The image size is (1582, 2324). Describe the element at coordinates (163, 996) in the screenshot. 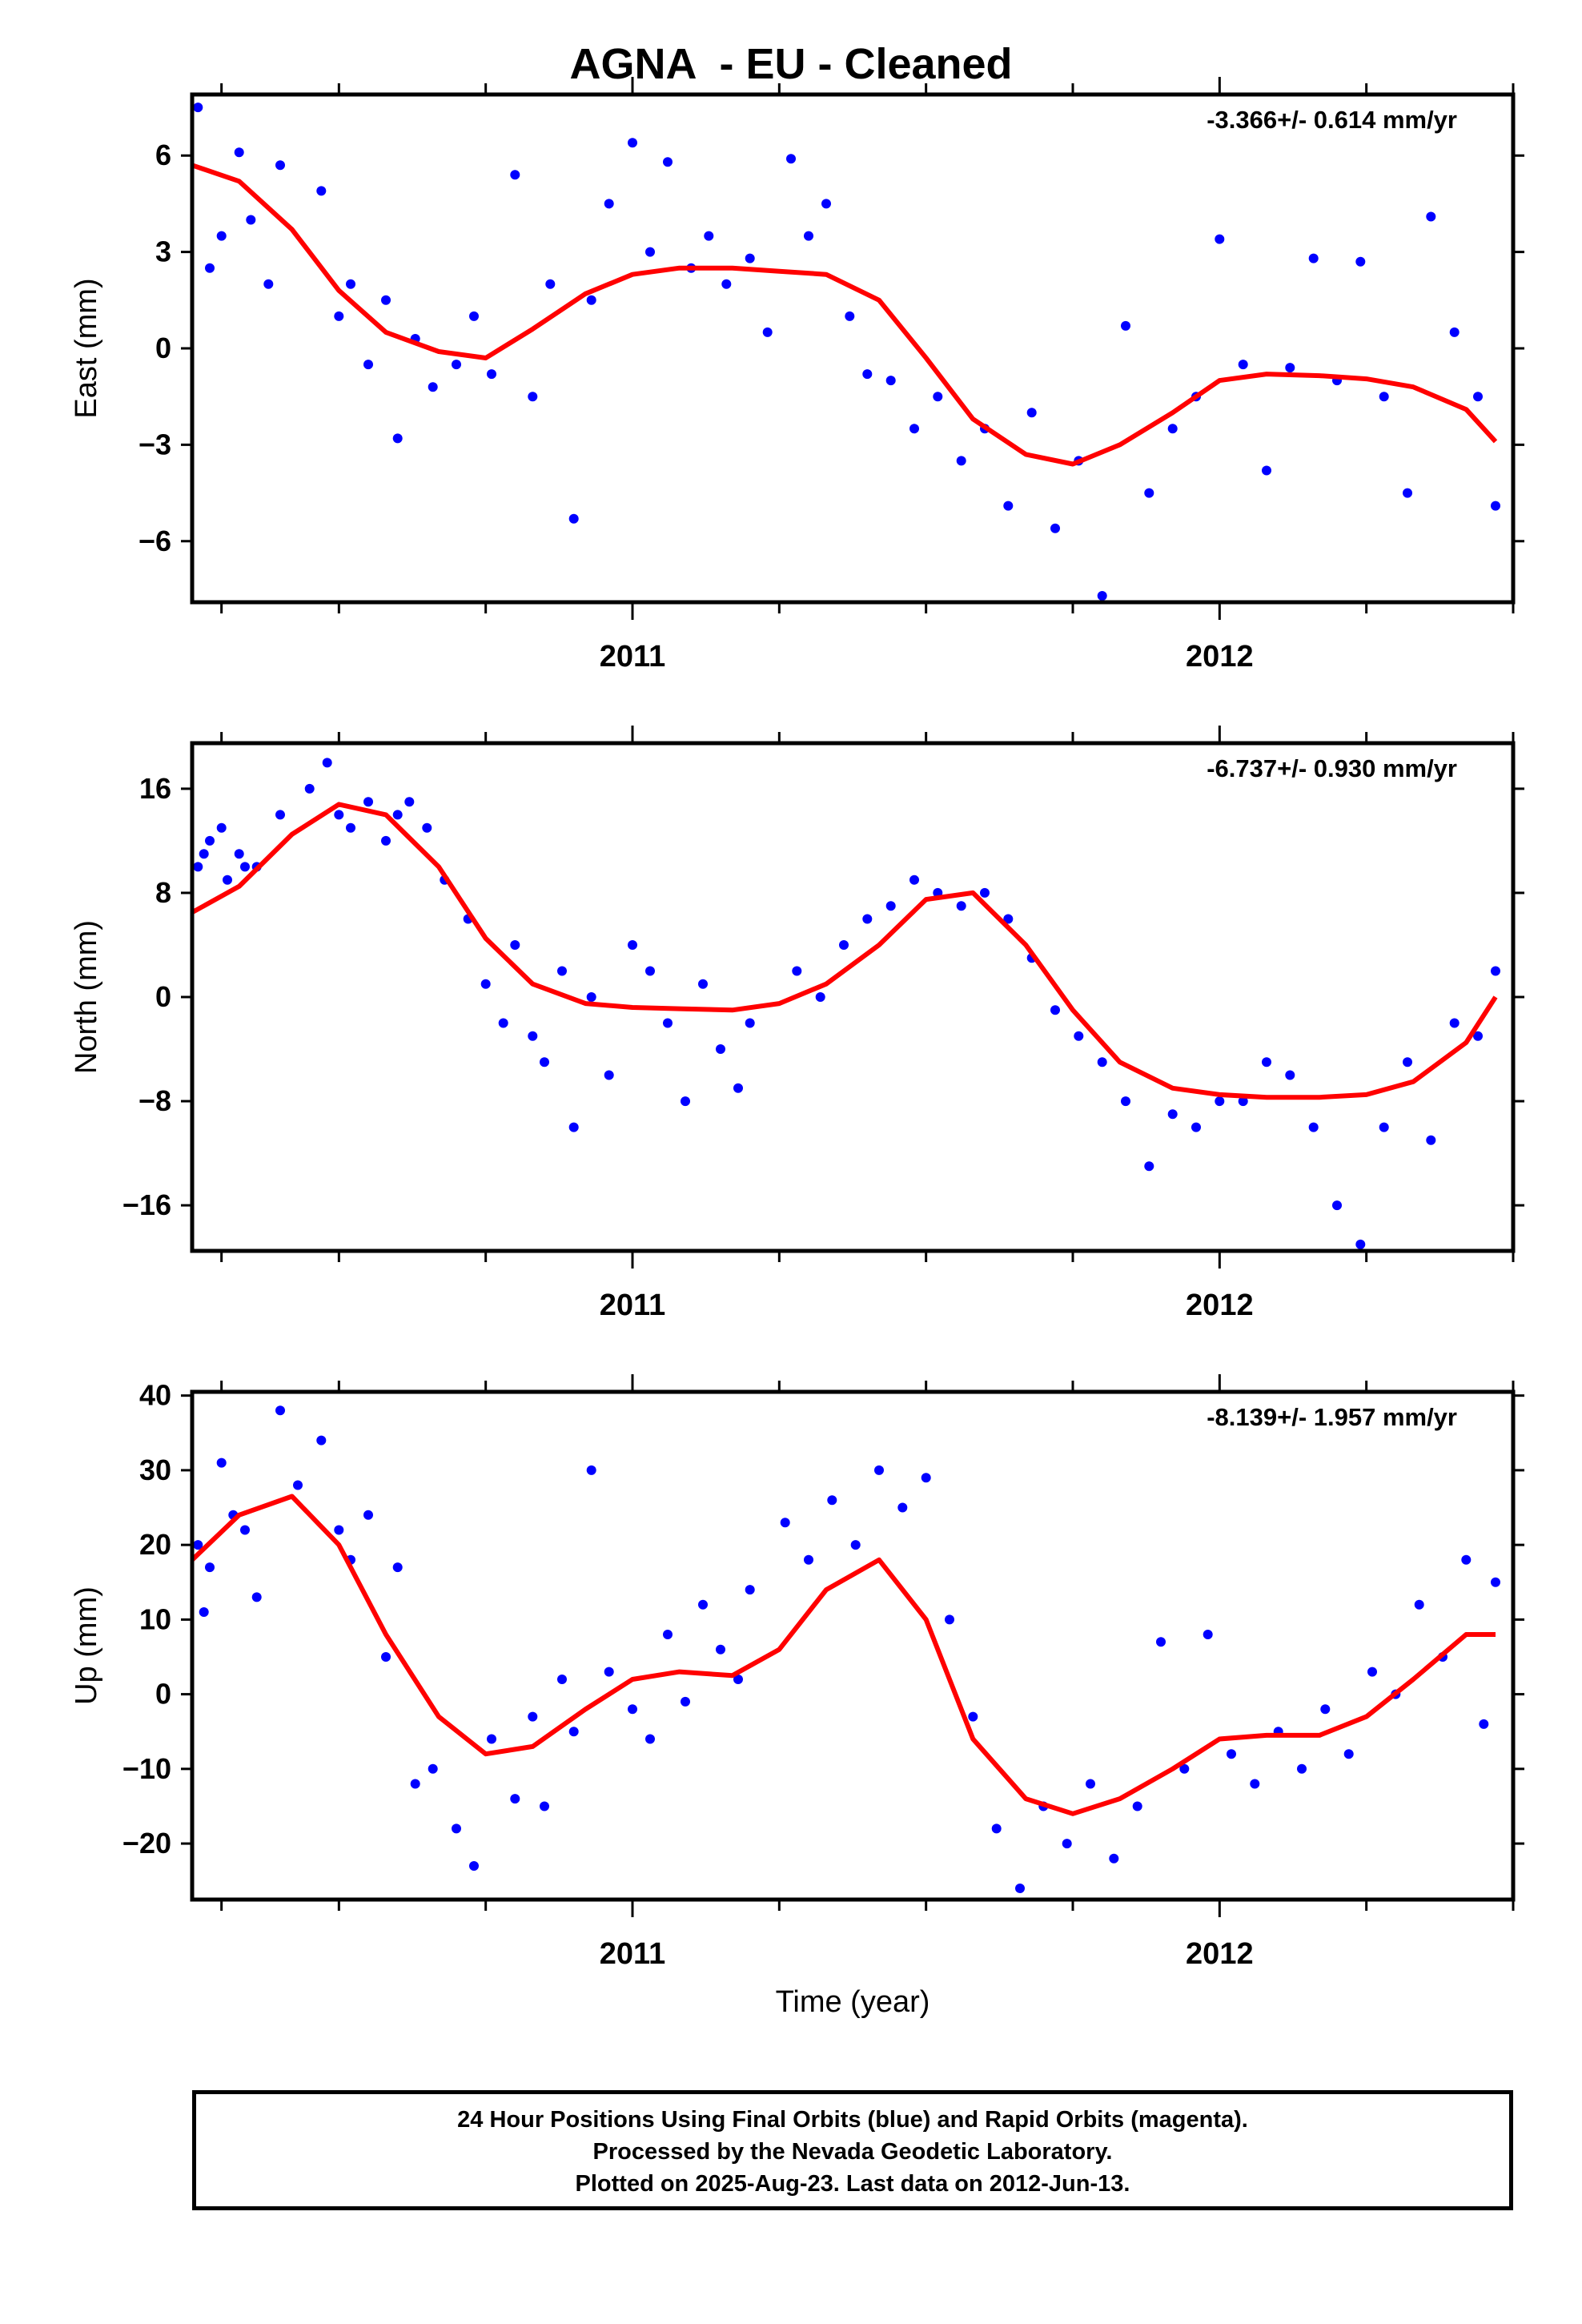

I see `north-ytick-label: 0` at that location.